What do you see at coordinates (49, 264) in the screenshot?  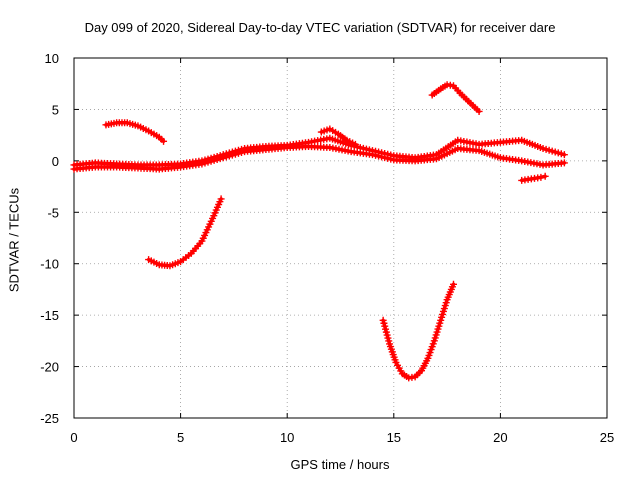 I see `y-tick-label: -10` at bounding box center [49, 264].